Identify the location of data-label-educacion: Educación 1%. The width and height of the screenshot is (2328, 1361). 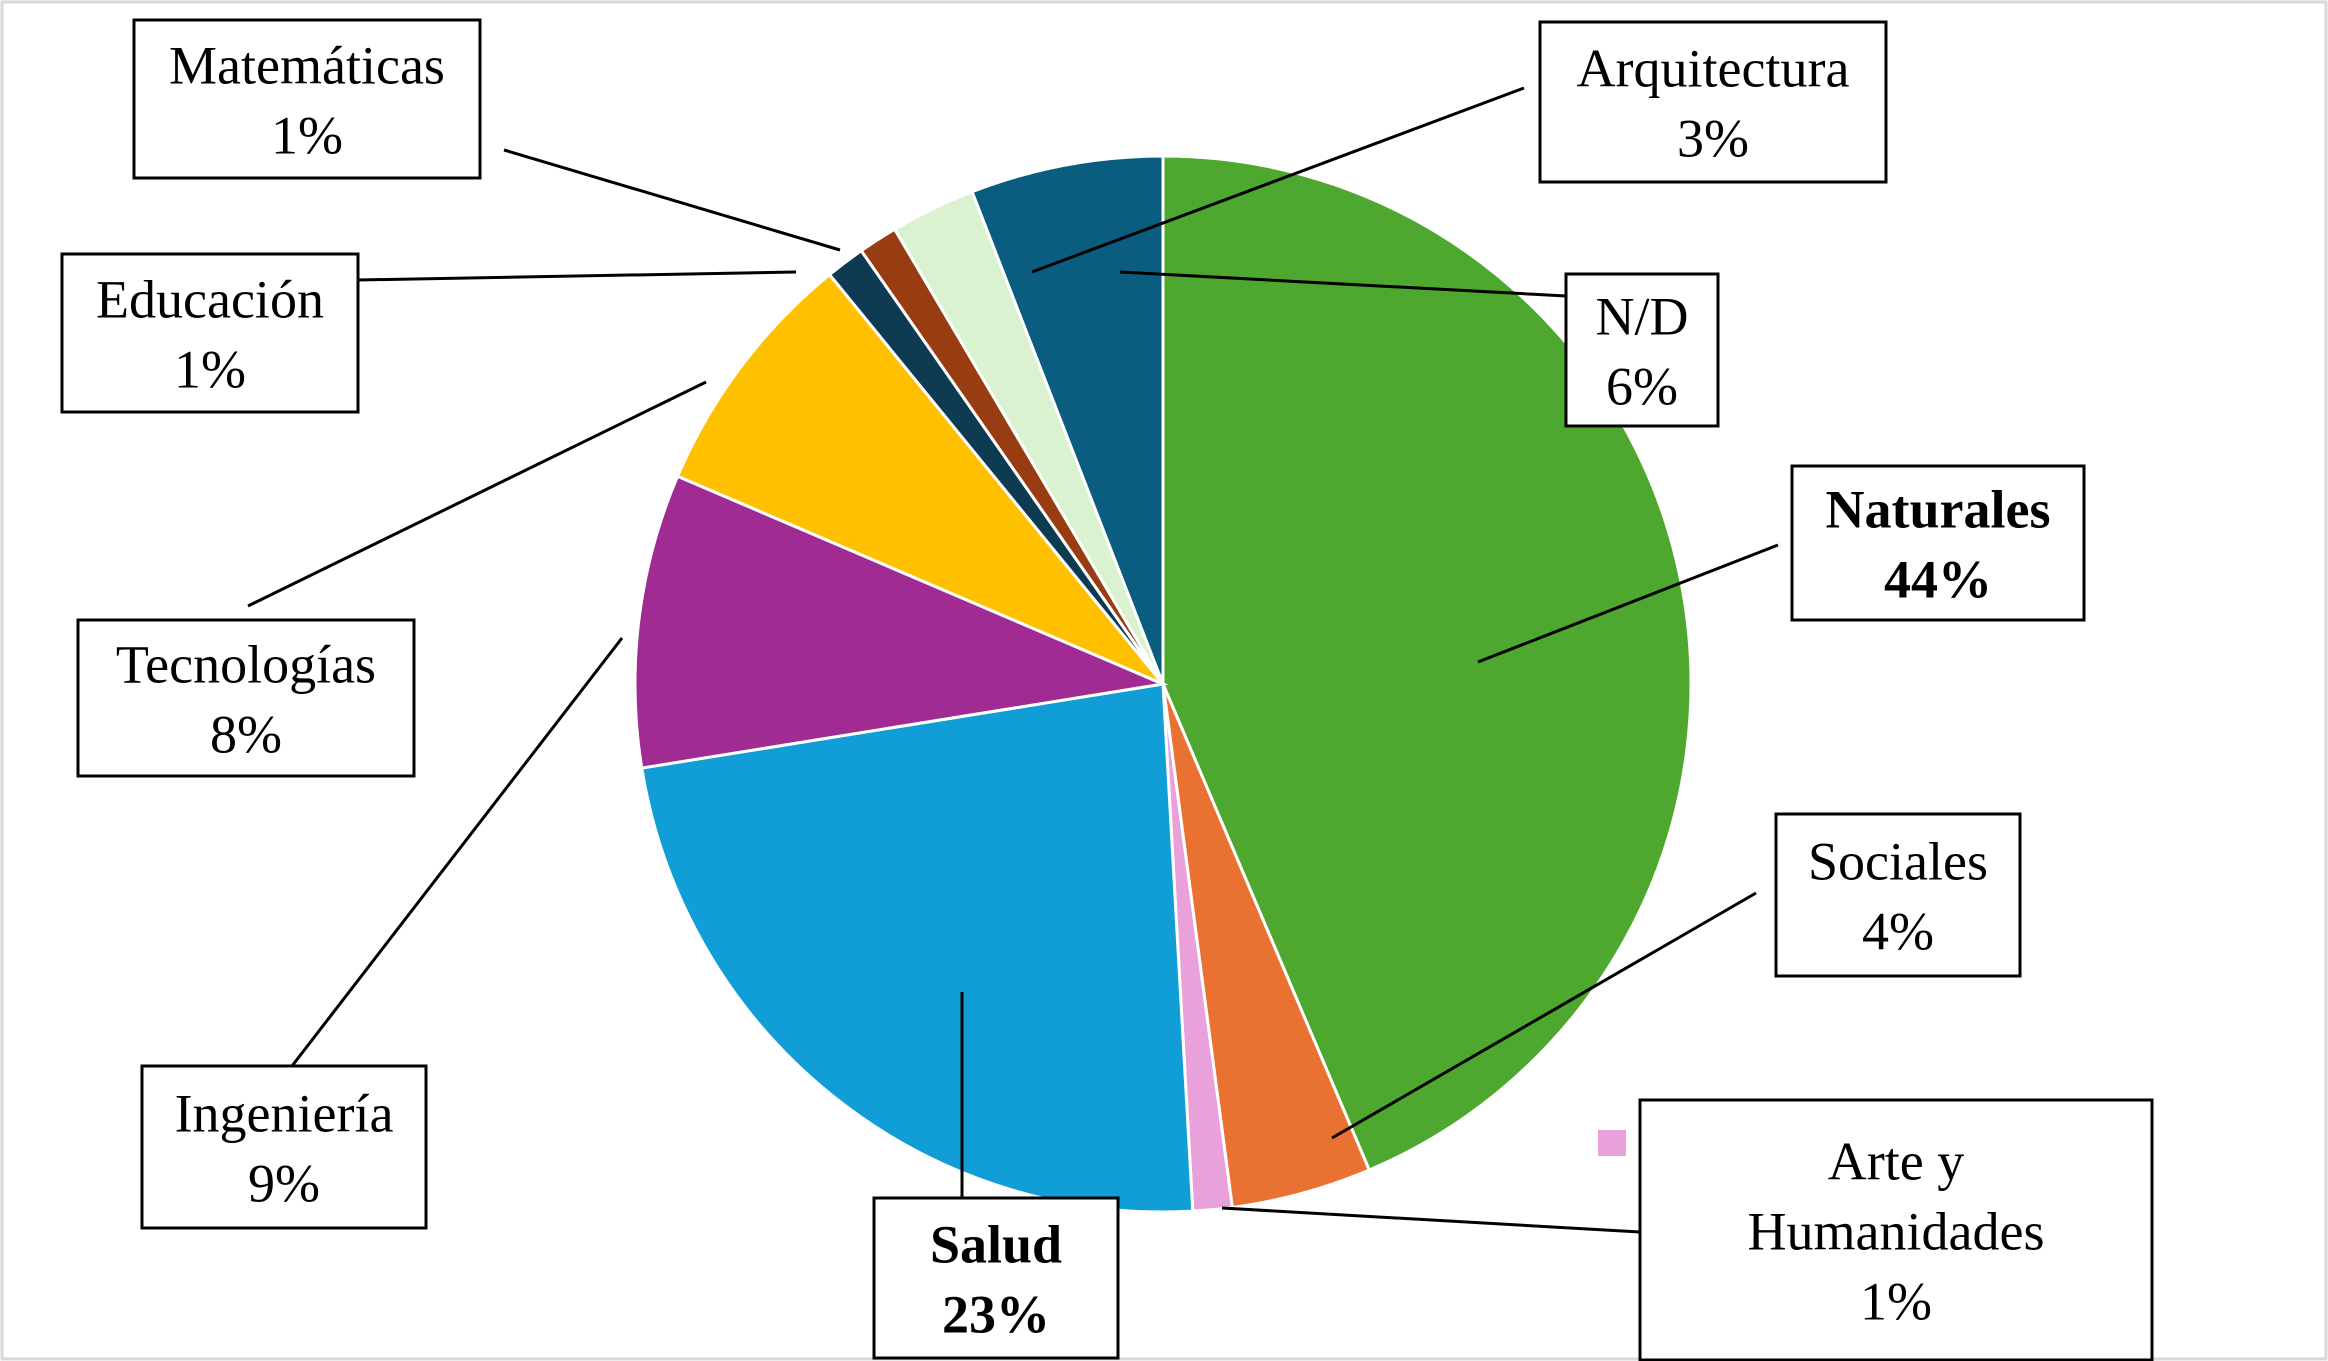
(210, 333).